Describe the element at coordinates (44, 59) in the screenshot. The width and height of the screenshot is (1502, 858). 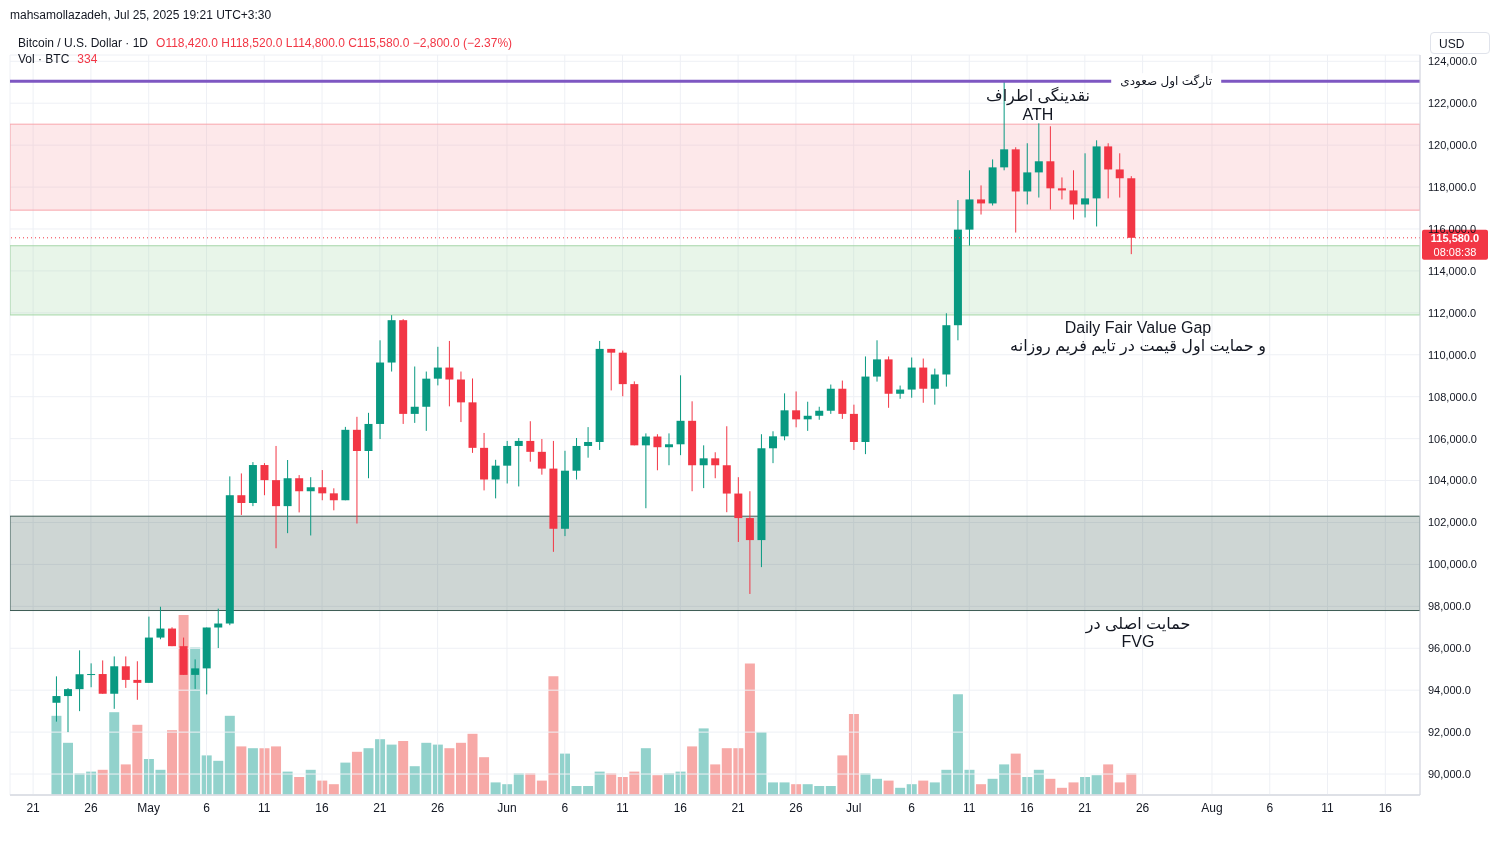
I see `chart-title: Vol · BTC` at that location.